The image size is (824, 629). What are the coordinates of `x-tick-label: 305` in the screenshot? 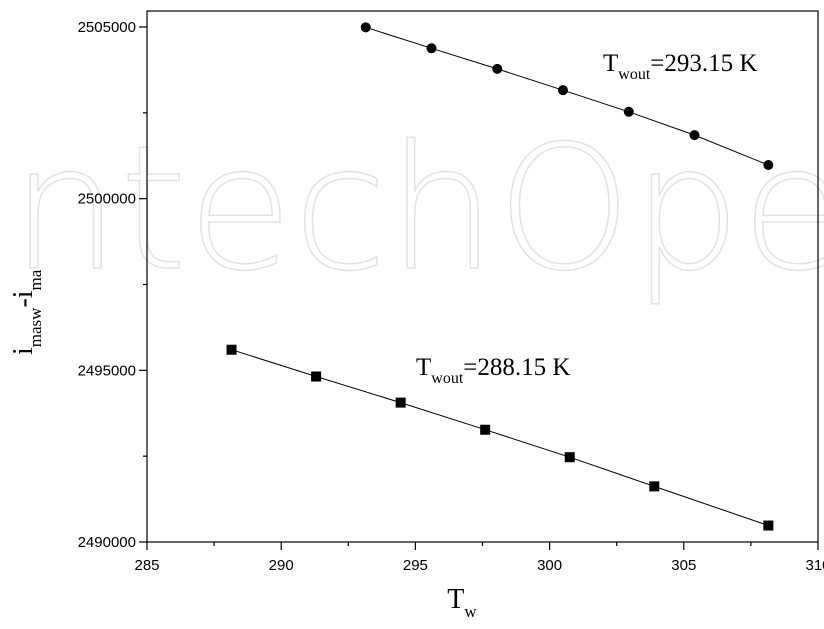 It's located at (683, 565).